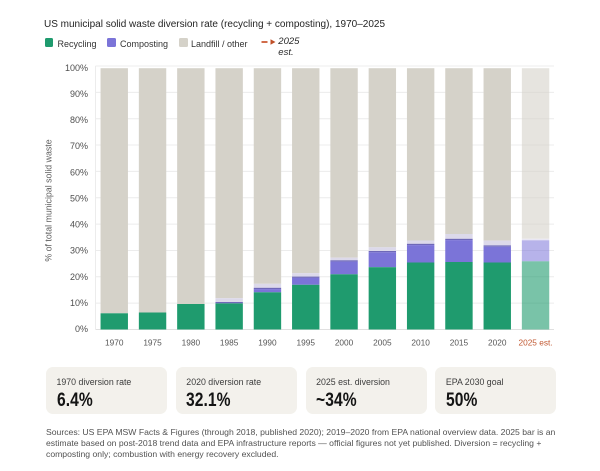 The width and height of the screenshot is (600, 471). What do you see at coordinates (535, 343) in the screenshot?
I see `svg-text: 2025 est.` at bounding box center [535, 343].